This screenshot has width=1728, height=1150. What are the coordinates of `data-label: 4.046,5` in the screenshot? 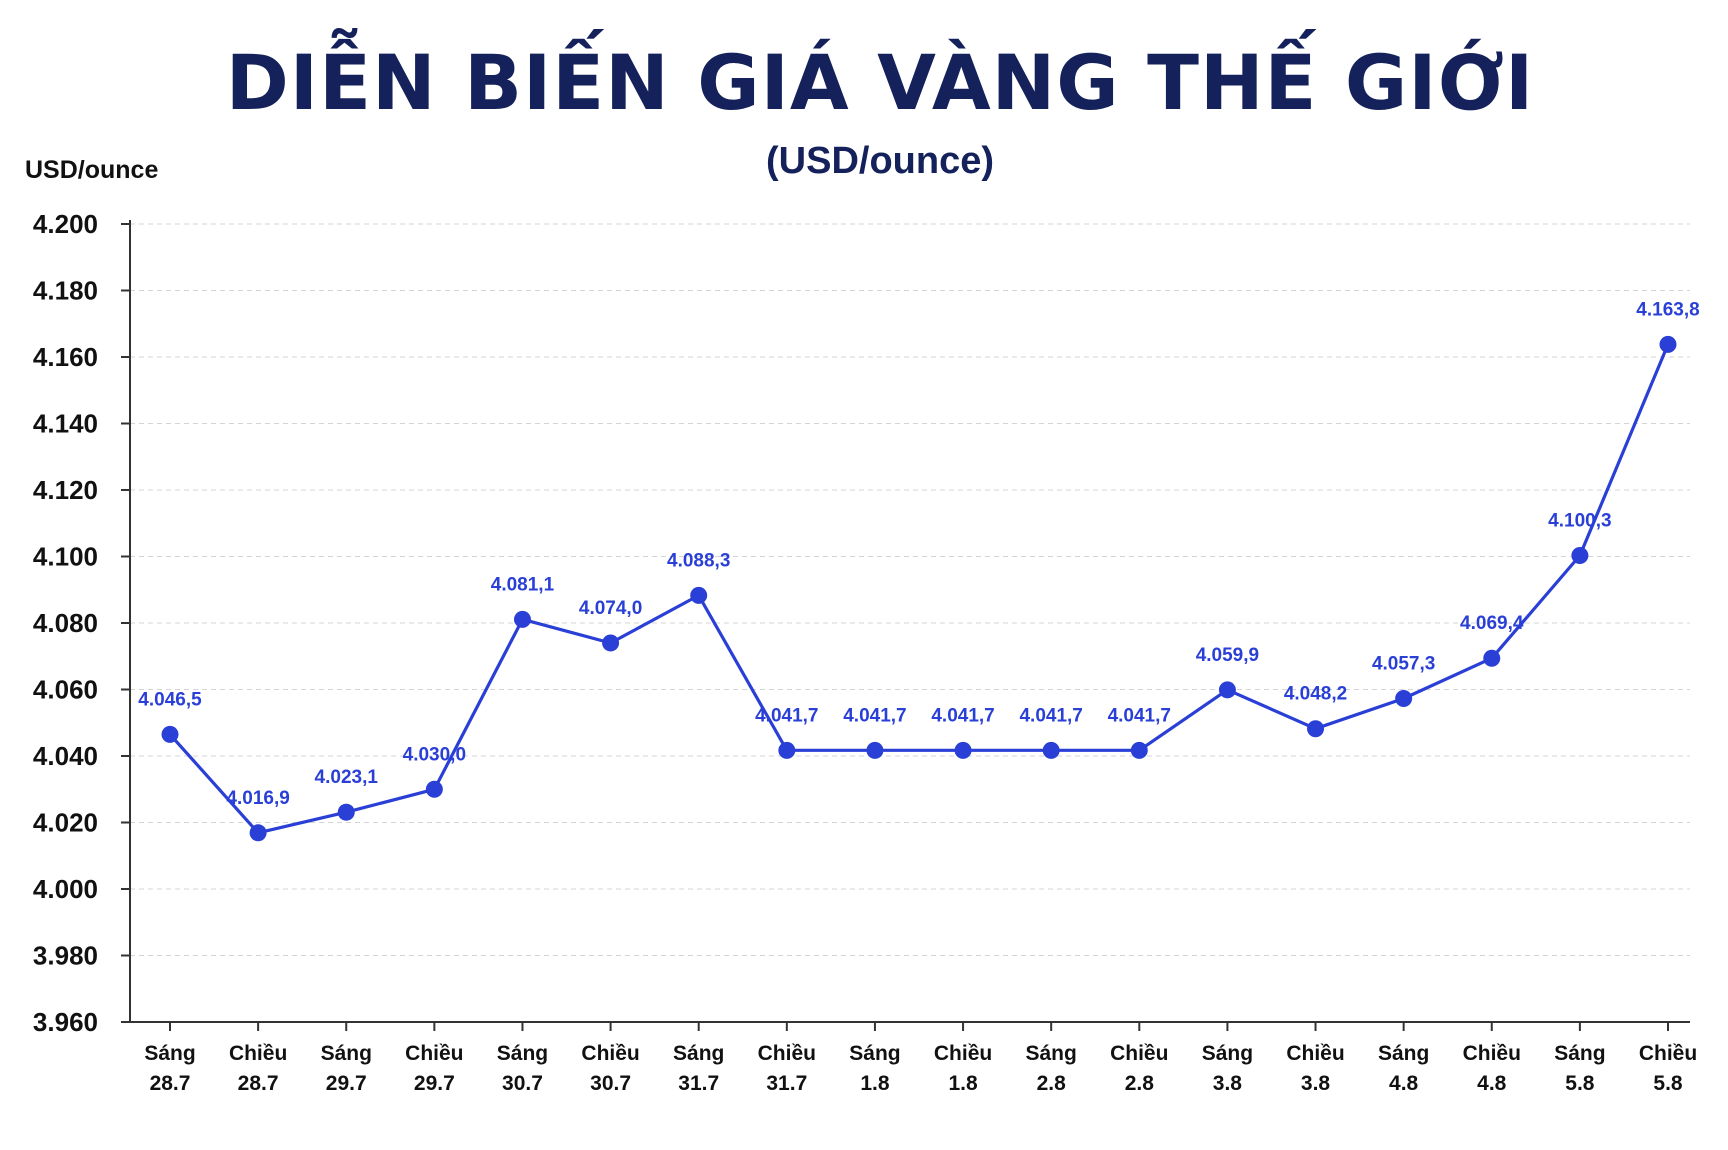 It's located at (170, 699).